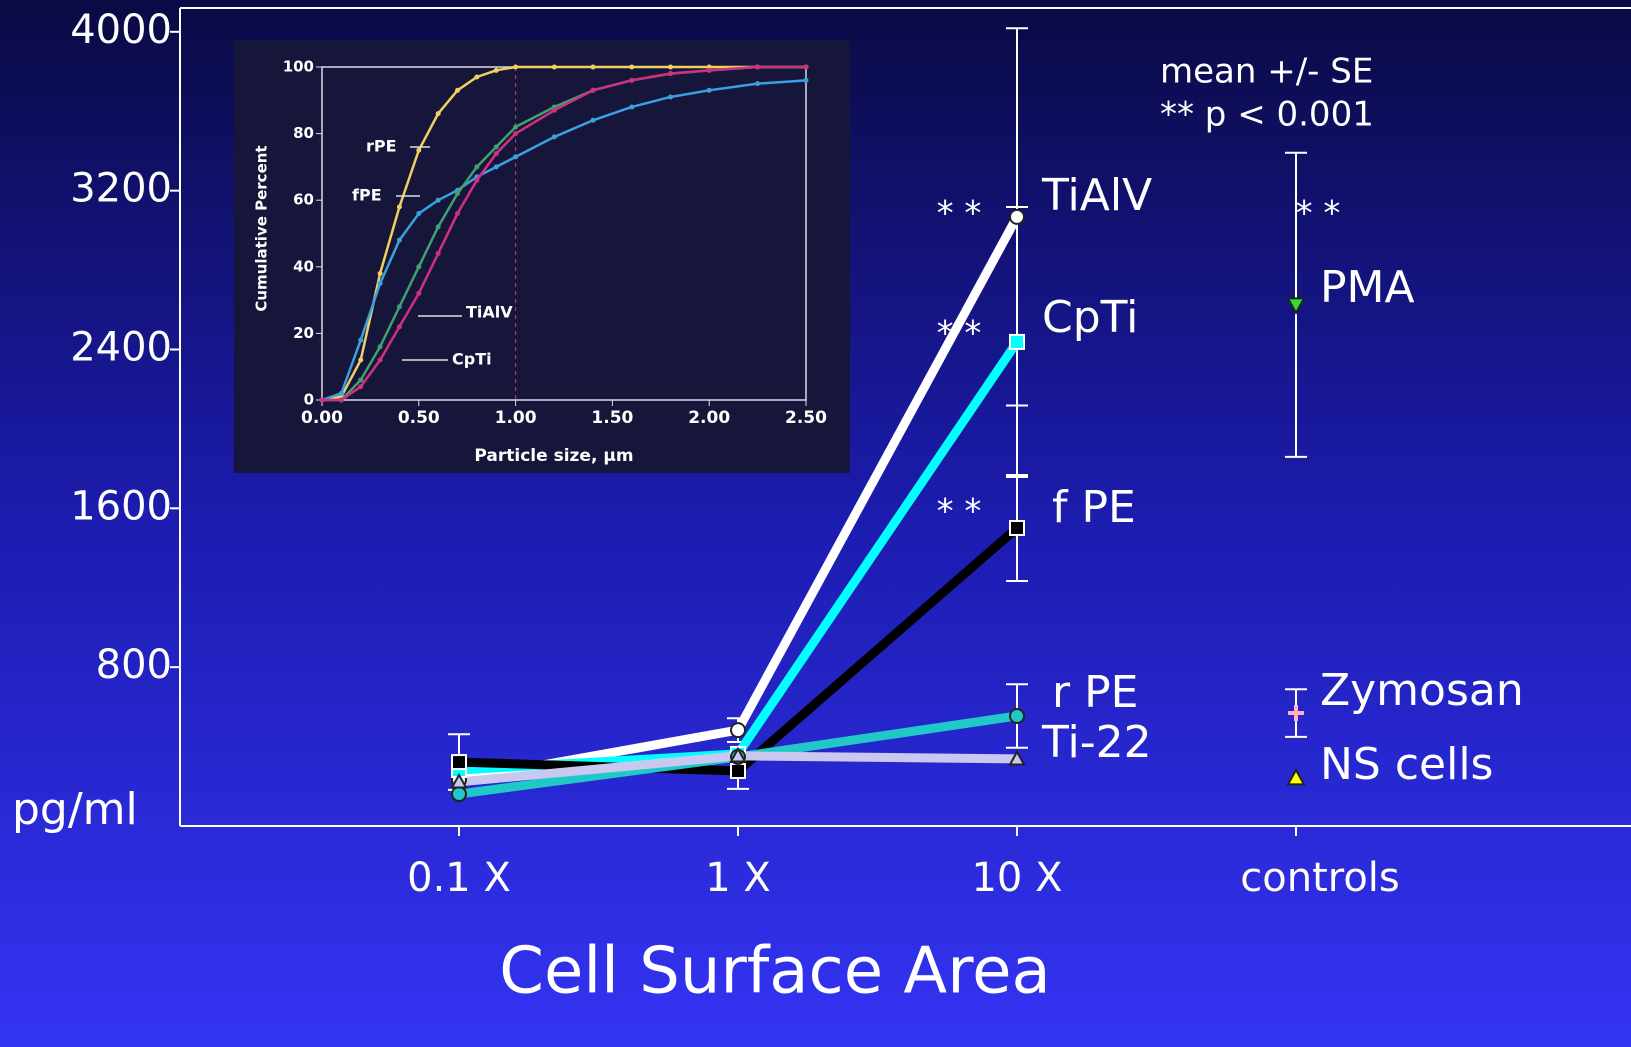 This screenshot has width=1631, height=1047. Describe the element at coordinates (1095, 692) in the screenshot. I see `series-label: r PE` at that location.